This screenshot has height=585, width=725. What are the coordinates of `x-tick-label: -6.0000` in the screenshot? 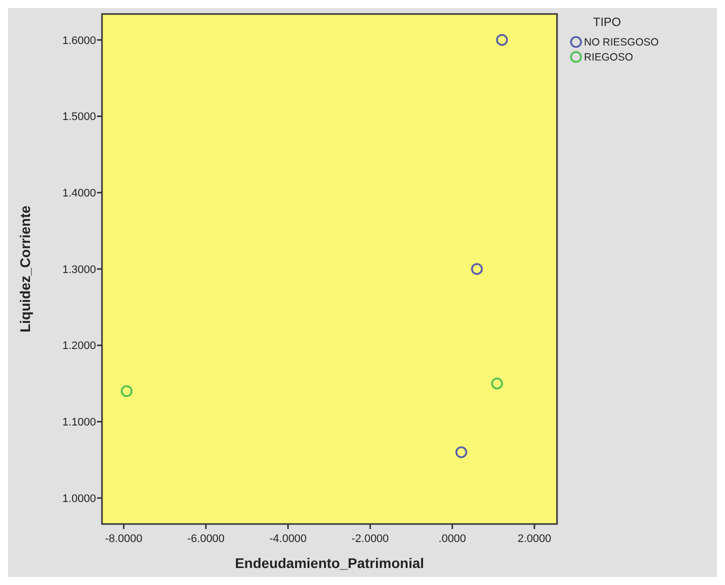 It's located at (206, 539).